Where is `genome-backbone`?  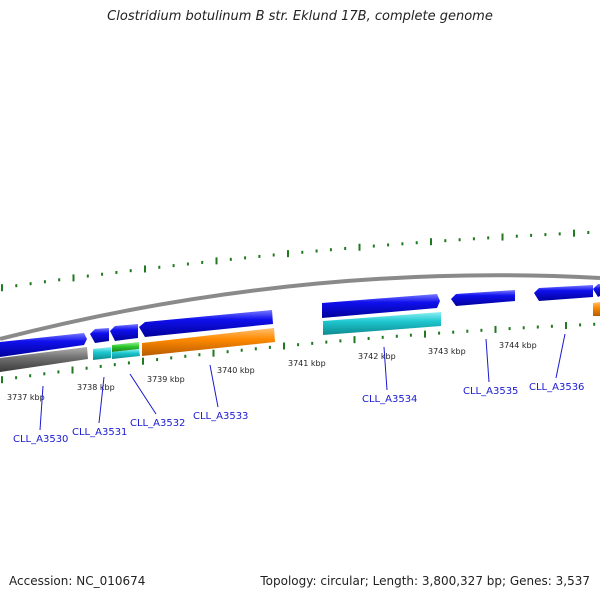
genome-backbone is located at coordinates (300, 307).